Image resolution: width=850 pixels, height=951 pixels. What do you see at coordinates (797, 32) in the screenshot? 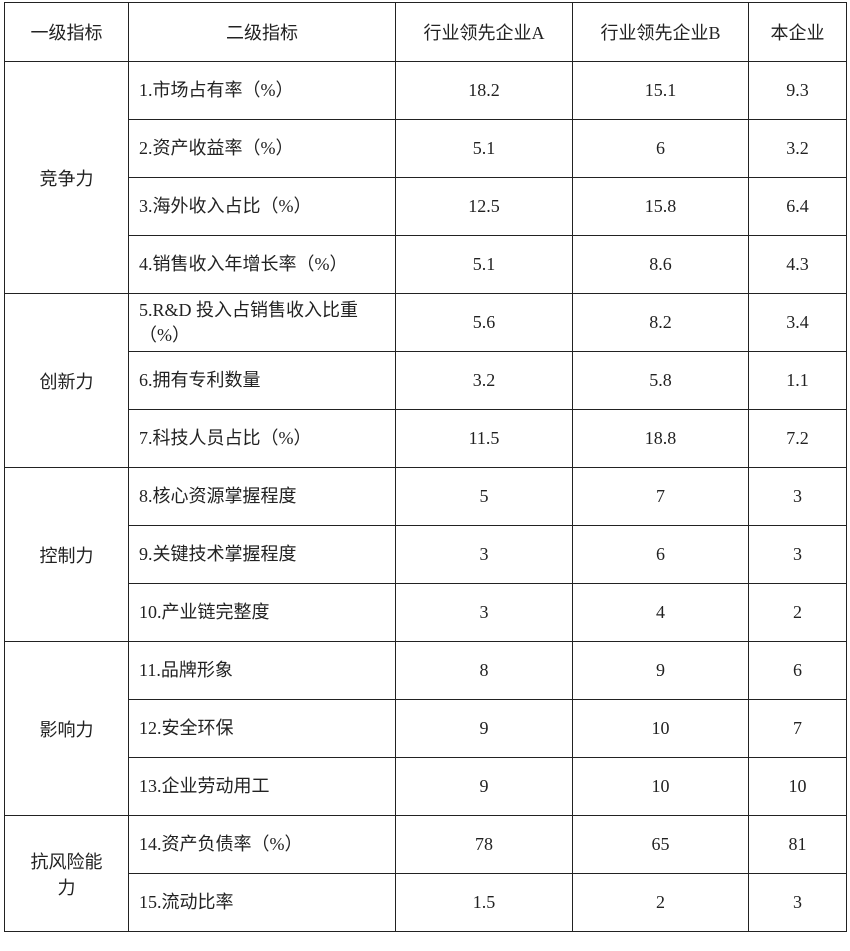
I see `header-self: 本企业` at bounding box center [797, 32].